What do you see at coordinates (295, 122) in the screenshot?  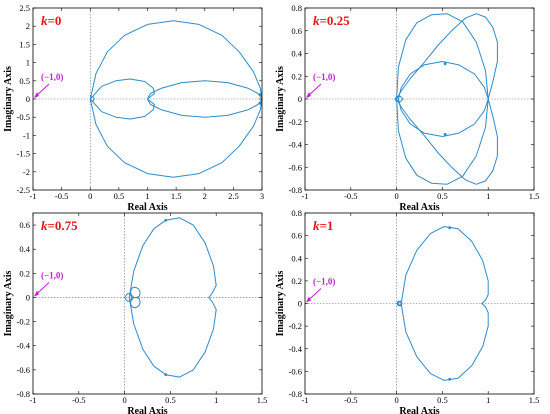 I see `y-tick-label: -0.2` at bounding box center [295, 122].